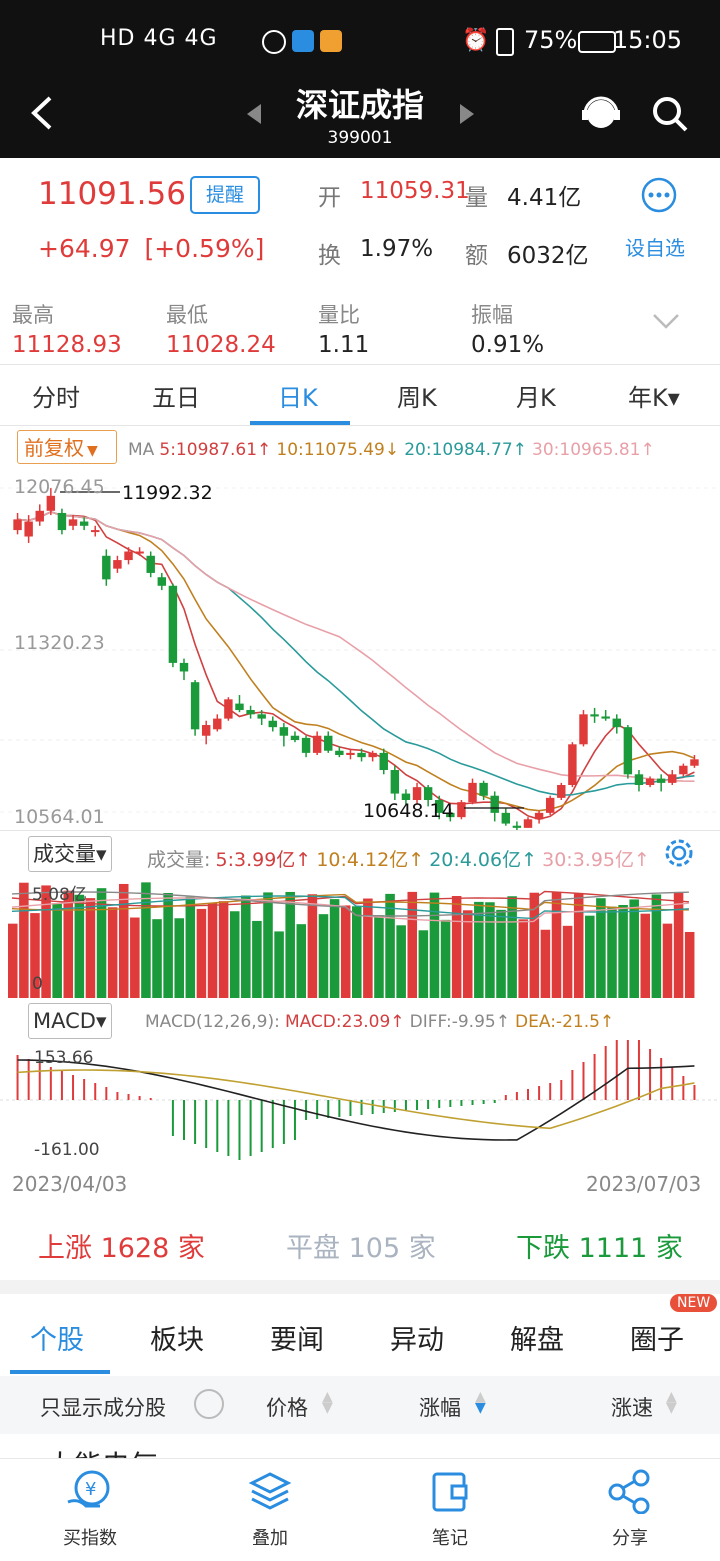  What do you see at coordinates (417, 1340) in the screenshot?
I see `news-tab: 异动` at bounding box center [417, 1340].